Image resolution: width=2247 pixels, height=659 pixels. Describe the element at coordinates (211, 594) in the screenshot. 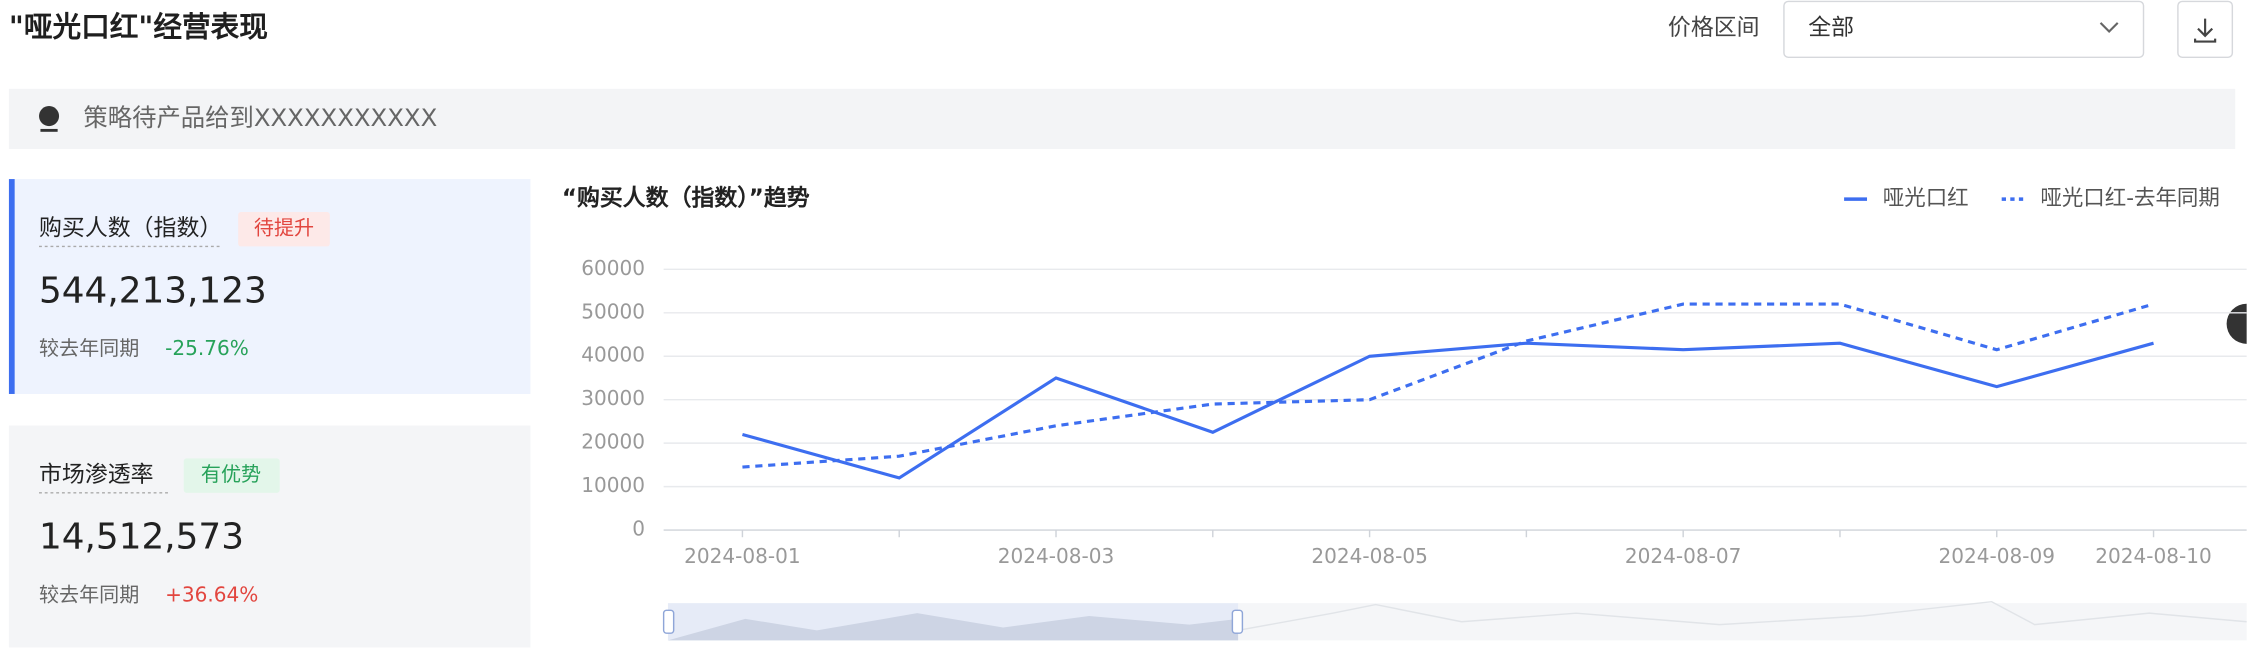

I see `metric-change: +36.64%` at that location.